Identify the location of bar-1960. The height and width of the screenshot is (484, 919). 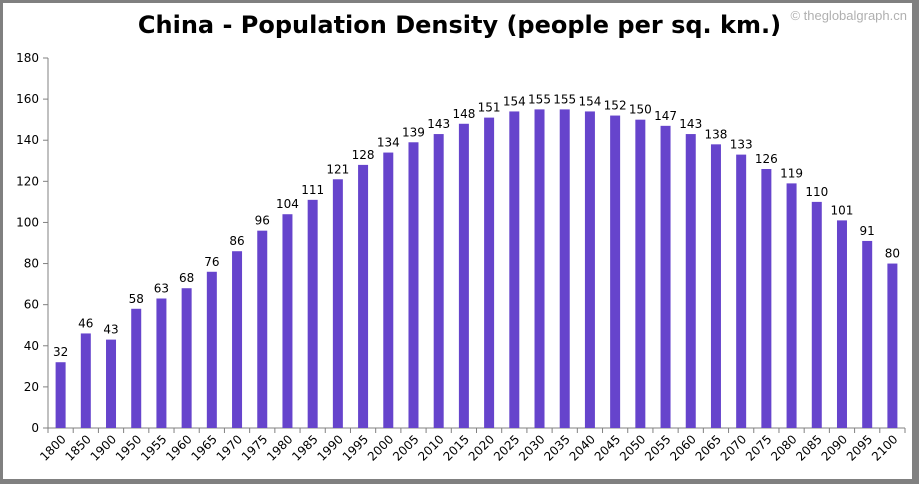
(186, 358).